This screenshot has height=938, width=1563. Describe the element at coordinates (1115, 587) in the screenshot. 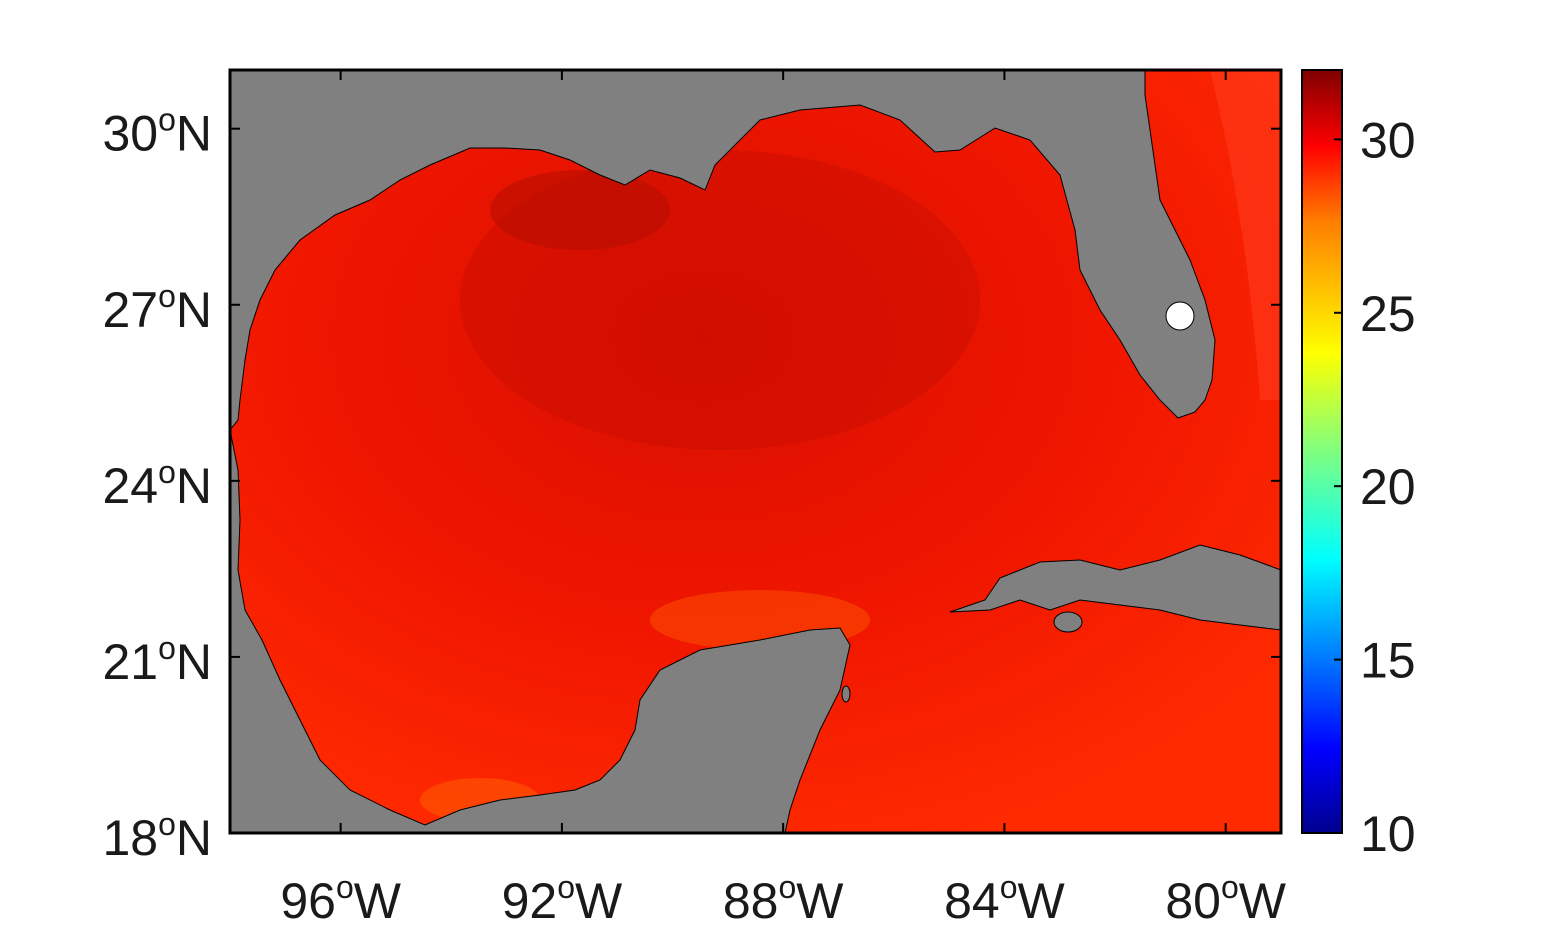

I see `land-cuba` at that location.